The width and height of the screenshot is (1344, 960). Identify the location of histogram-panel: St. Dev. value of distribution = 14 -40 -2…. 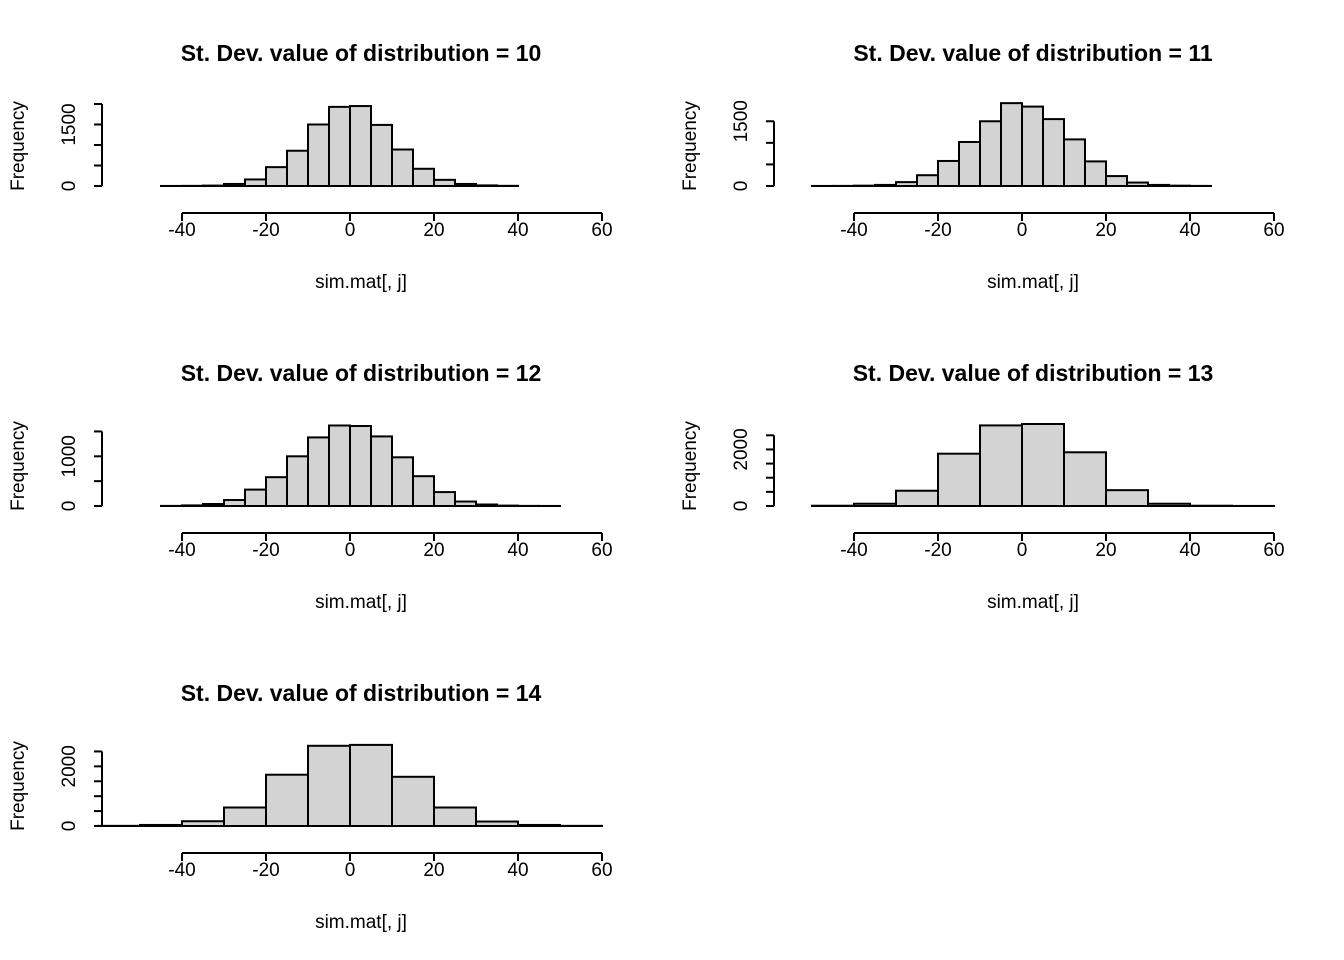
(310, 806).